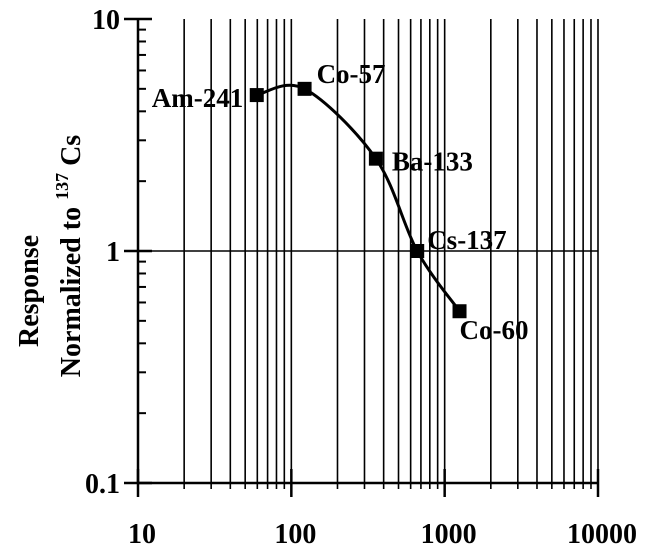  I want to click on x-tick-label: 1000, so click(449, 534).